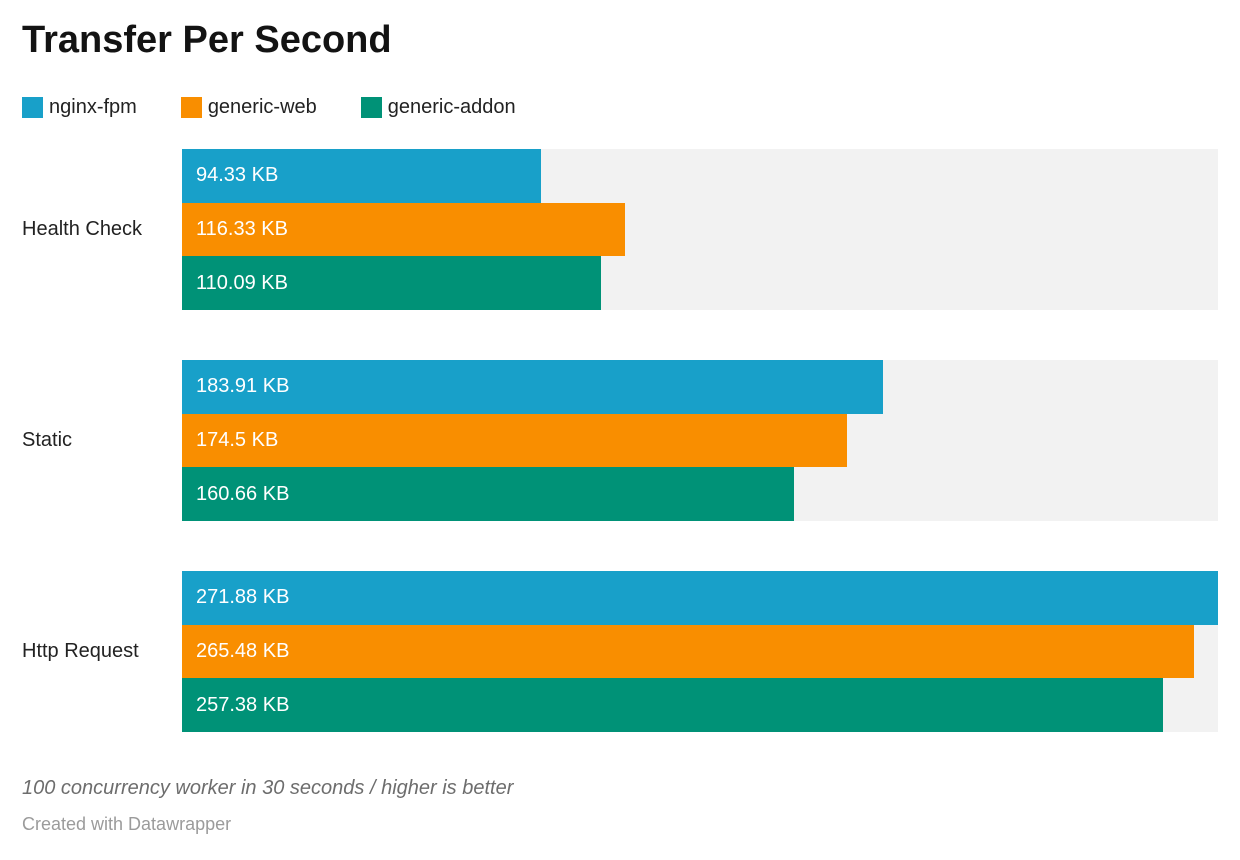 Image resolution: width=1240 pixels, height=860 pixels. What do you see at coordinates (700, 598) in the screenshot?
I see `bar-nginx-fpm-http-request: 271.88 KB` at bounding box center [700, 598].